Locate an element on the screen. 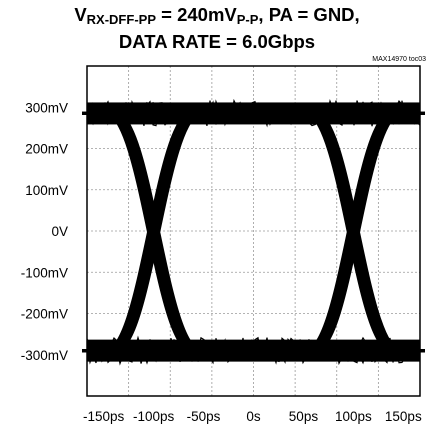  chart-title-line1: VRX-DFF-PP = 240mVP-P, PA = GND, is located at coordinates (217, 15).